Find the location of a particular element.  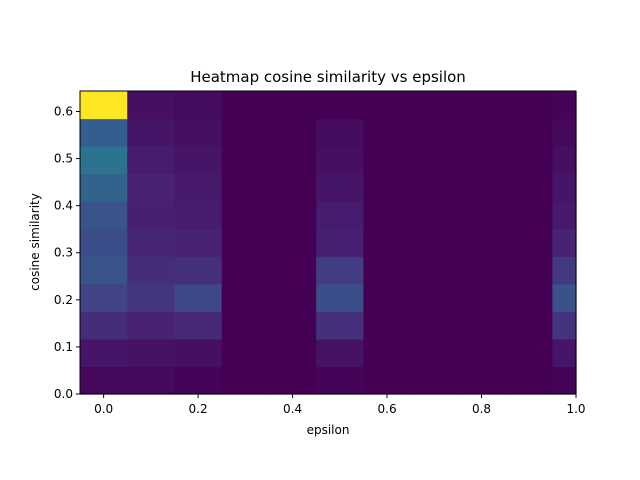

y-tick-label: 0.3 is located at coordinates (63, 253).